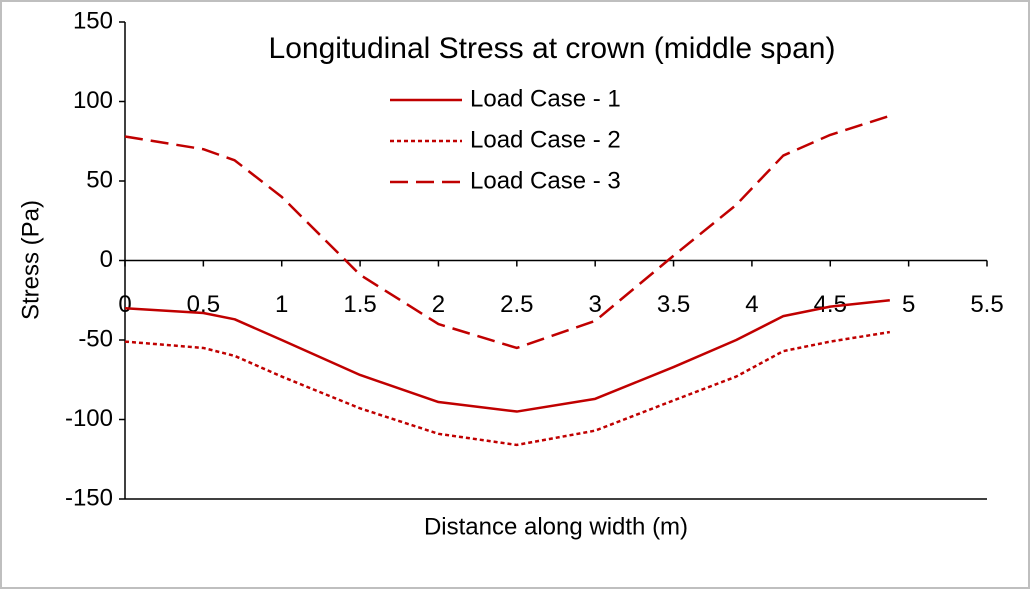  Describe the element at coordinates (89, 497) in the screenshot. I see `y-tick-label: -150` at that location.